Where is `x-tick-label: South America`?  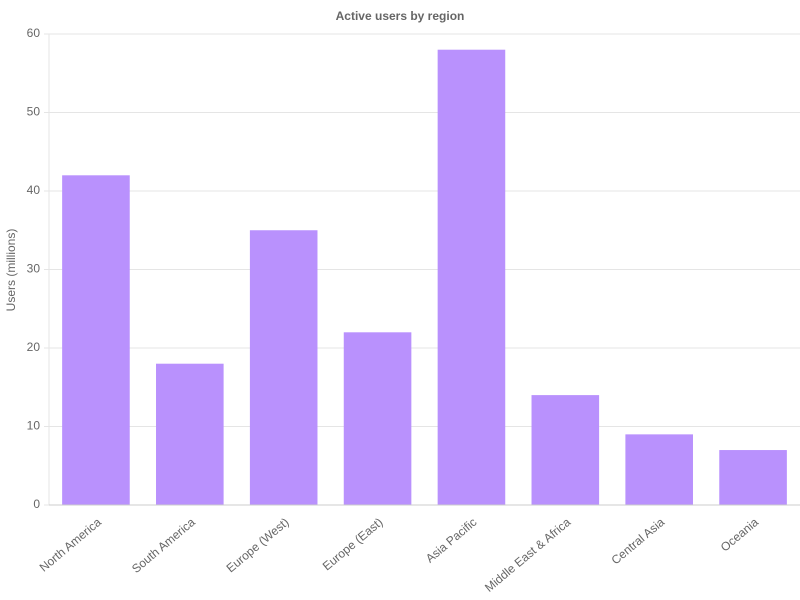
x-tick-label: South America is located at coordinates (163, 545).